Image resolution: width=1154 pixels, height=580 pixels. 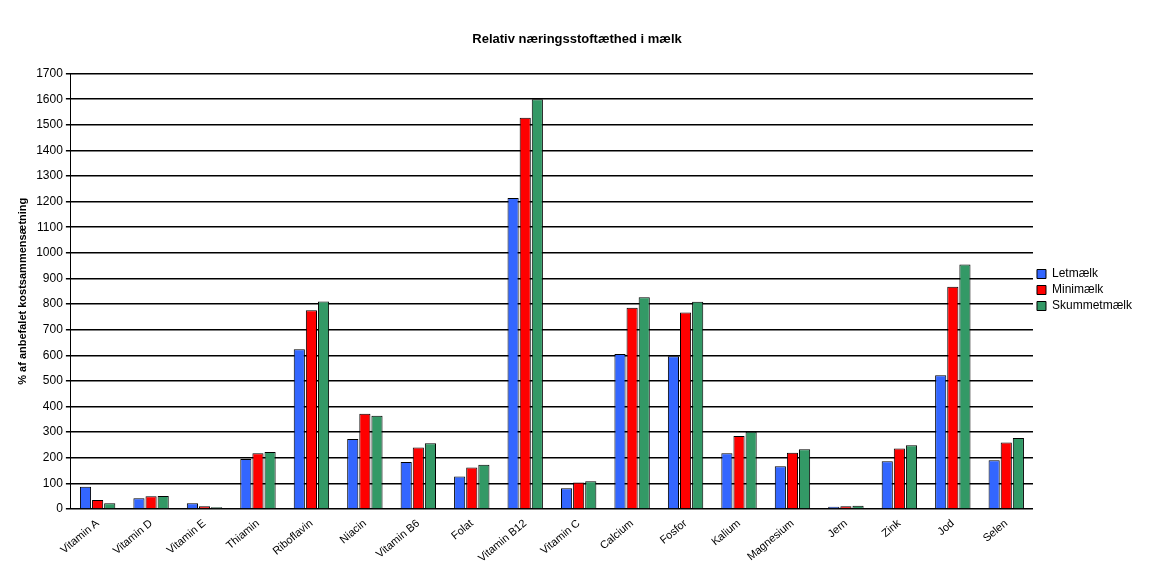 What do you see at coordinates (50, 72) in the screenshot?
I see `y-tick-label: 1700` at bounding box center [50, 72].